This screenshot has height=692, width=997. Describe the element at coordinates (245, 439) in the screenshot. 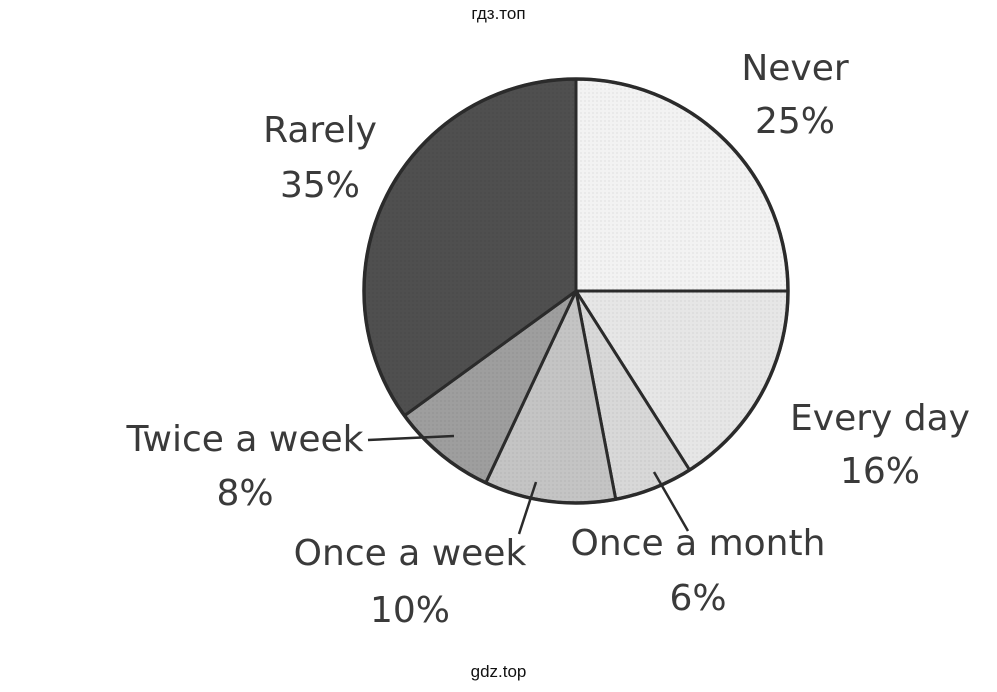

I see `slice-label-twice-a-week: Twice a week` at that location.